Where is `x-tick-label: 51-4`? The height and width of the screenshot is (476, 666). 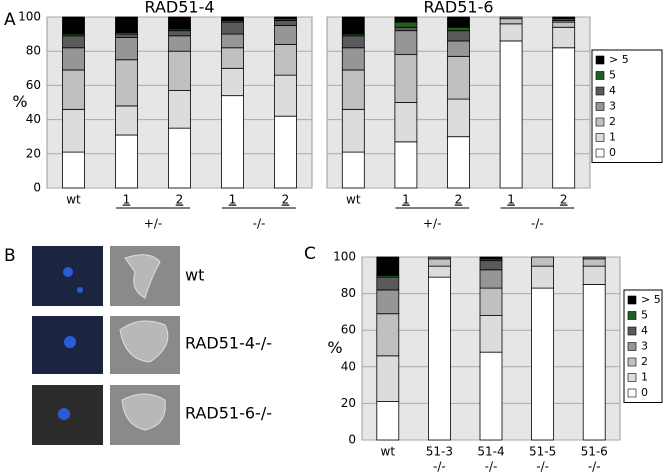
x-tick-label: 51-4 is located at coordinates (490, 452).